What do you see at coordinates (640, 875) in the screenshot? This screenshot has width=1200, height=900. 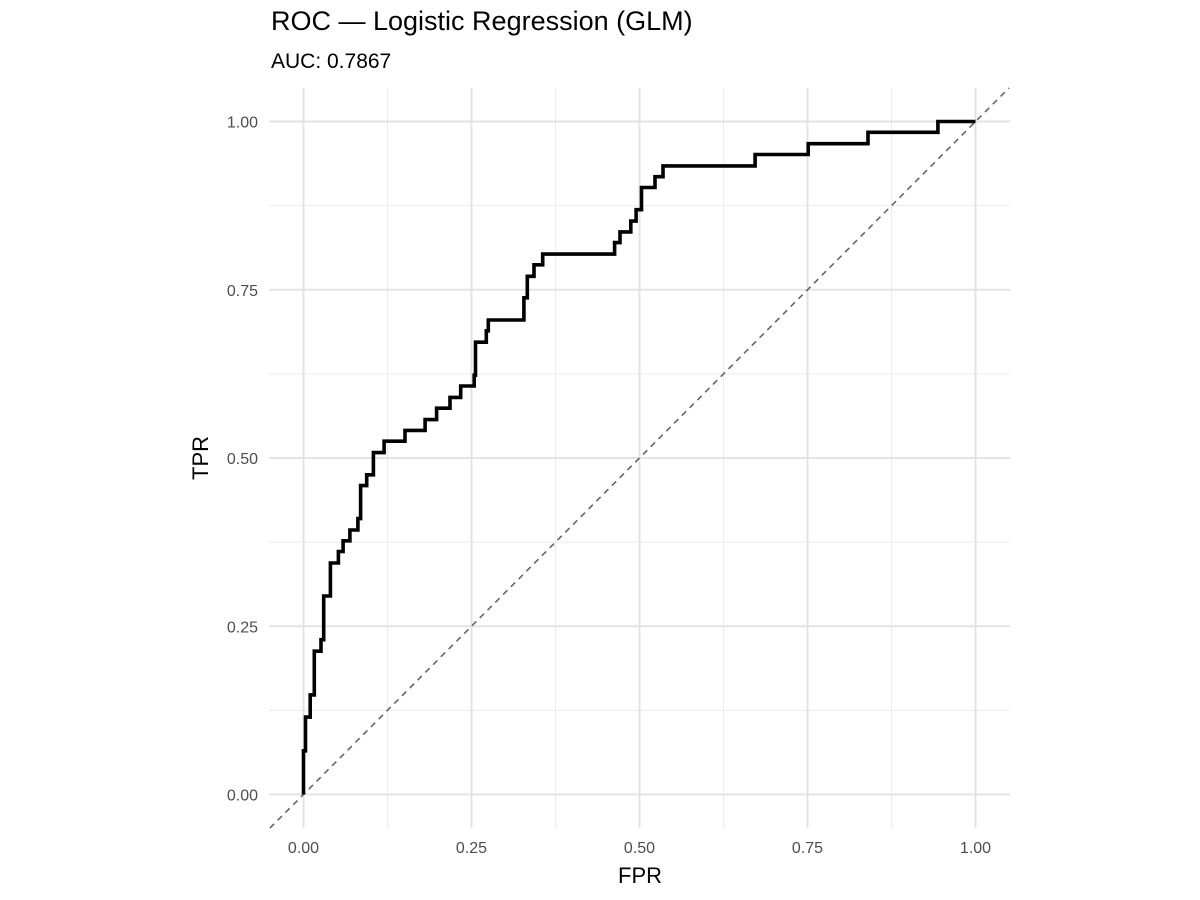 I see `x-axis-title: FPR` at bounding box center [640, 875].